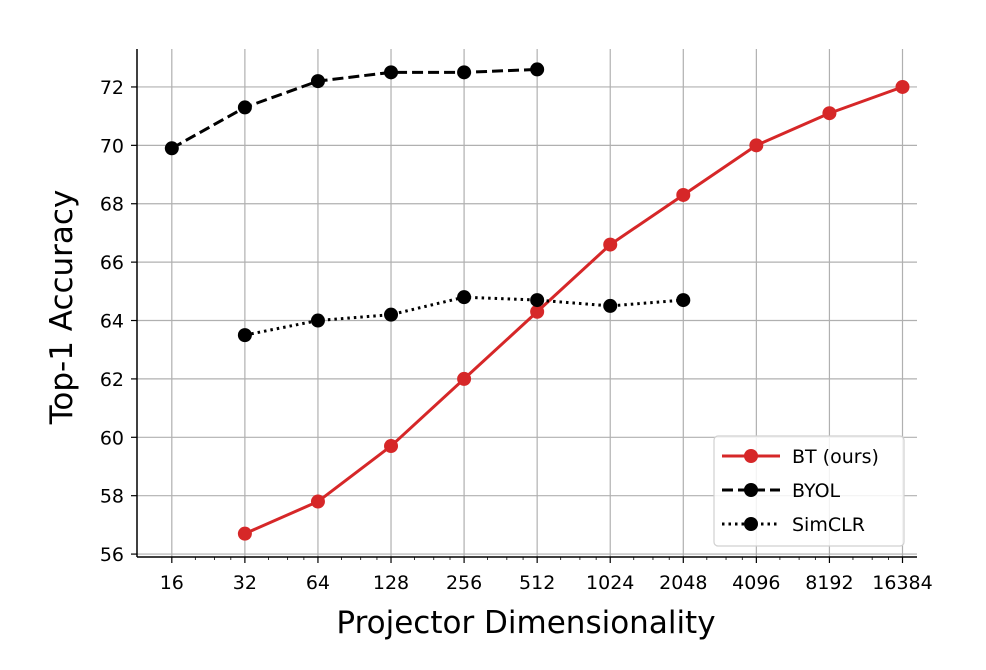  I want to click on x-tick-label: 256, so click(464, 583).